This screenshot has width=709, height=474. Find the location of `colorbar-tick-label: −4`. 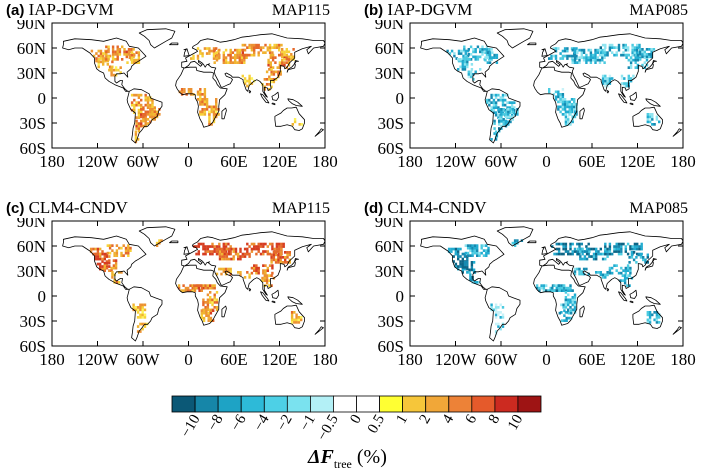

colorbar-tick-label: −4 is located at coordinates (262, 423).